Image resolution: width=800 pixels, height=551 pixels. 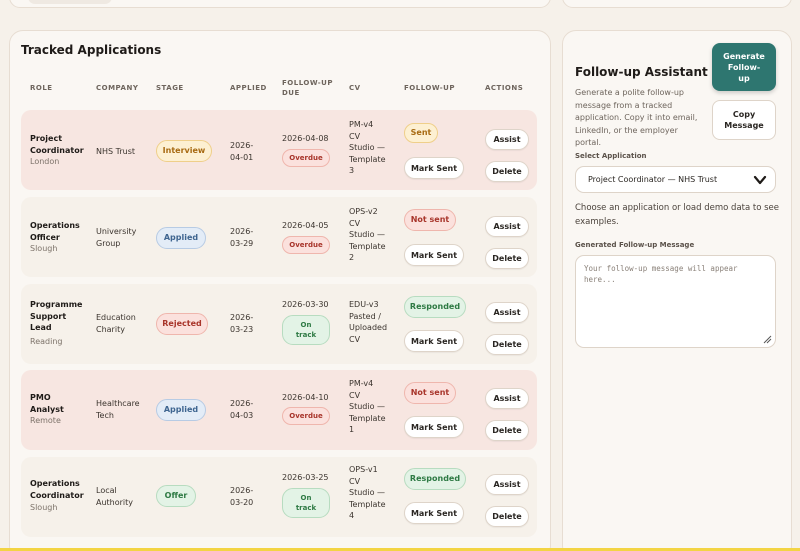 I want to click on cv-line: EDU-v3, so click(x=364, y=304).